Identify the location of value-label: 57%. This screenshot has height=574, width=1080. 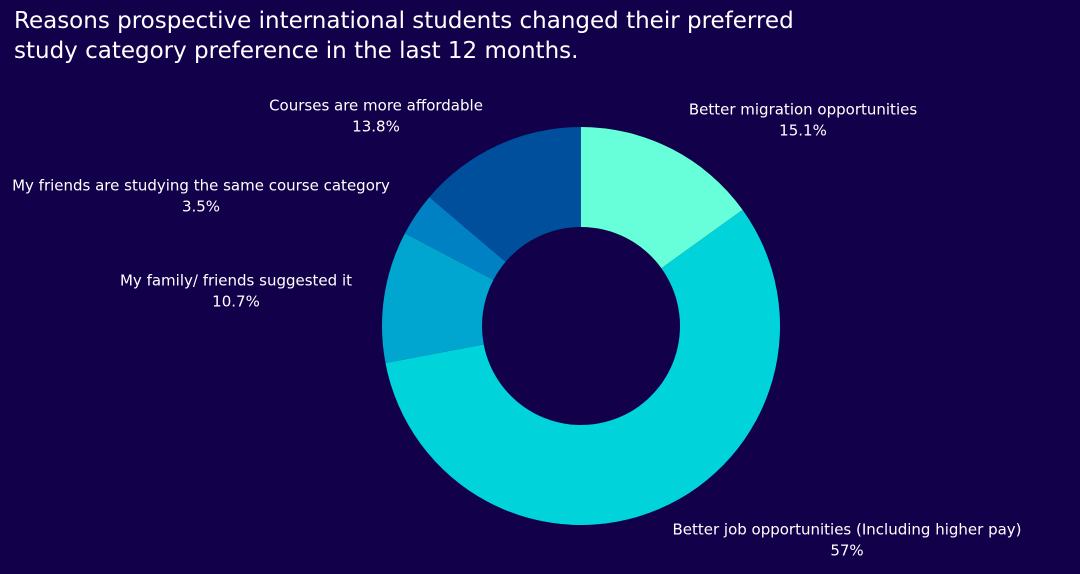
(846, 551).